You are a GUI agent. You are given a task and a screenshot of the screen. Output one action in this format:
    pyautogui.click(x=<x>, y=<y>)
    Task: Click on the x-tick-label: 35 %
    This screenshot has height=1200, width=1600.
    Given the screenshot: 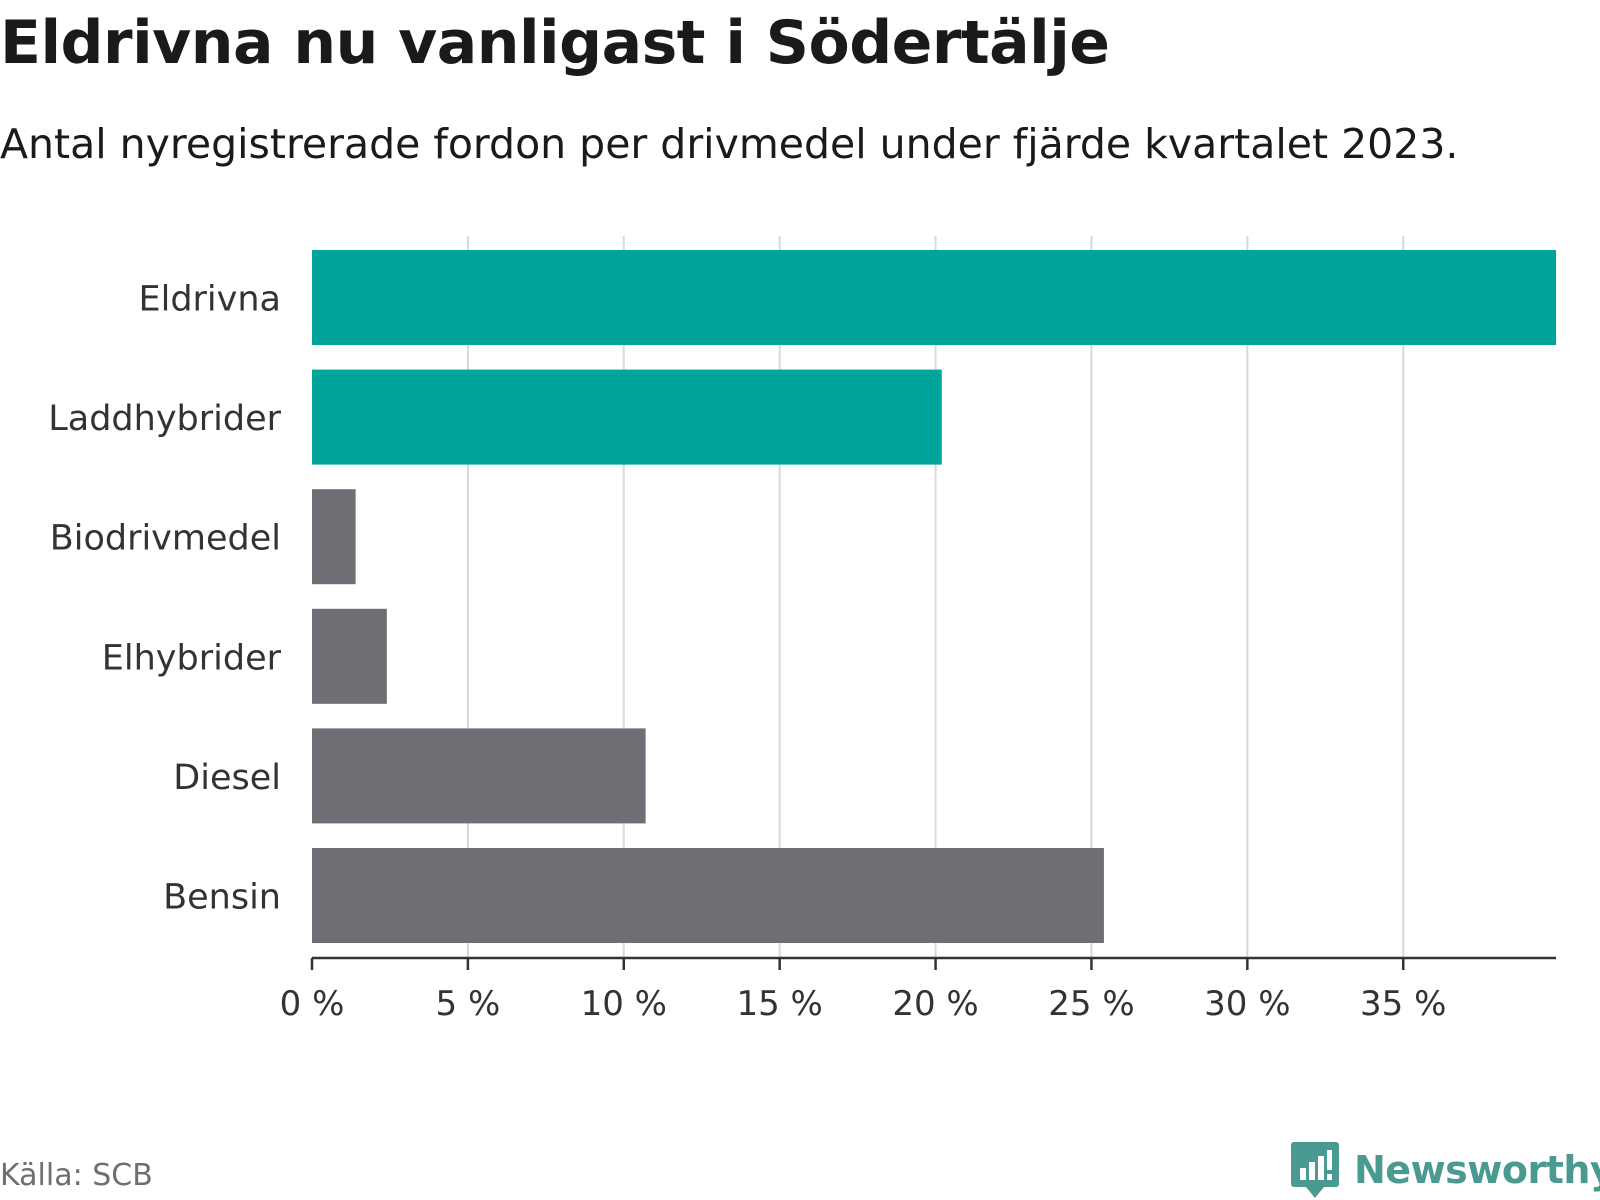 What is the action you would take?
    pyautogui.click(x=1403, y=1004)
    